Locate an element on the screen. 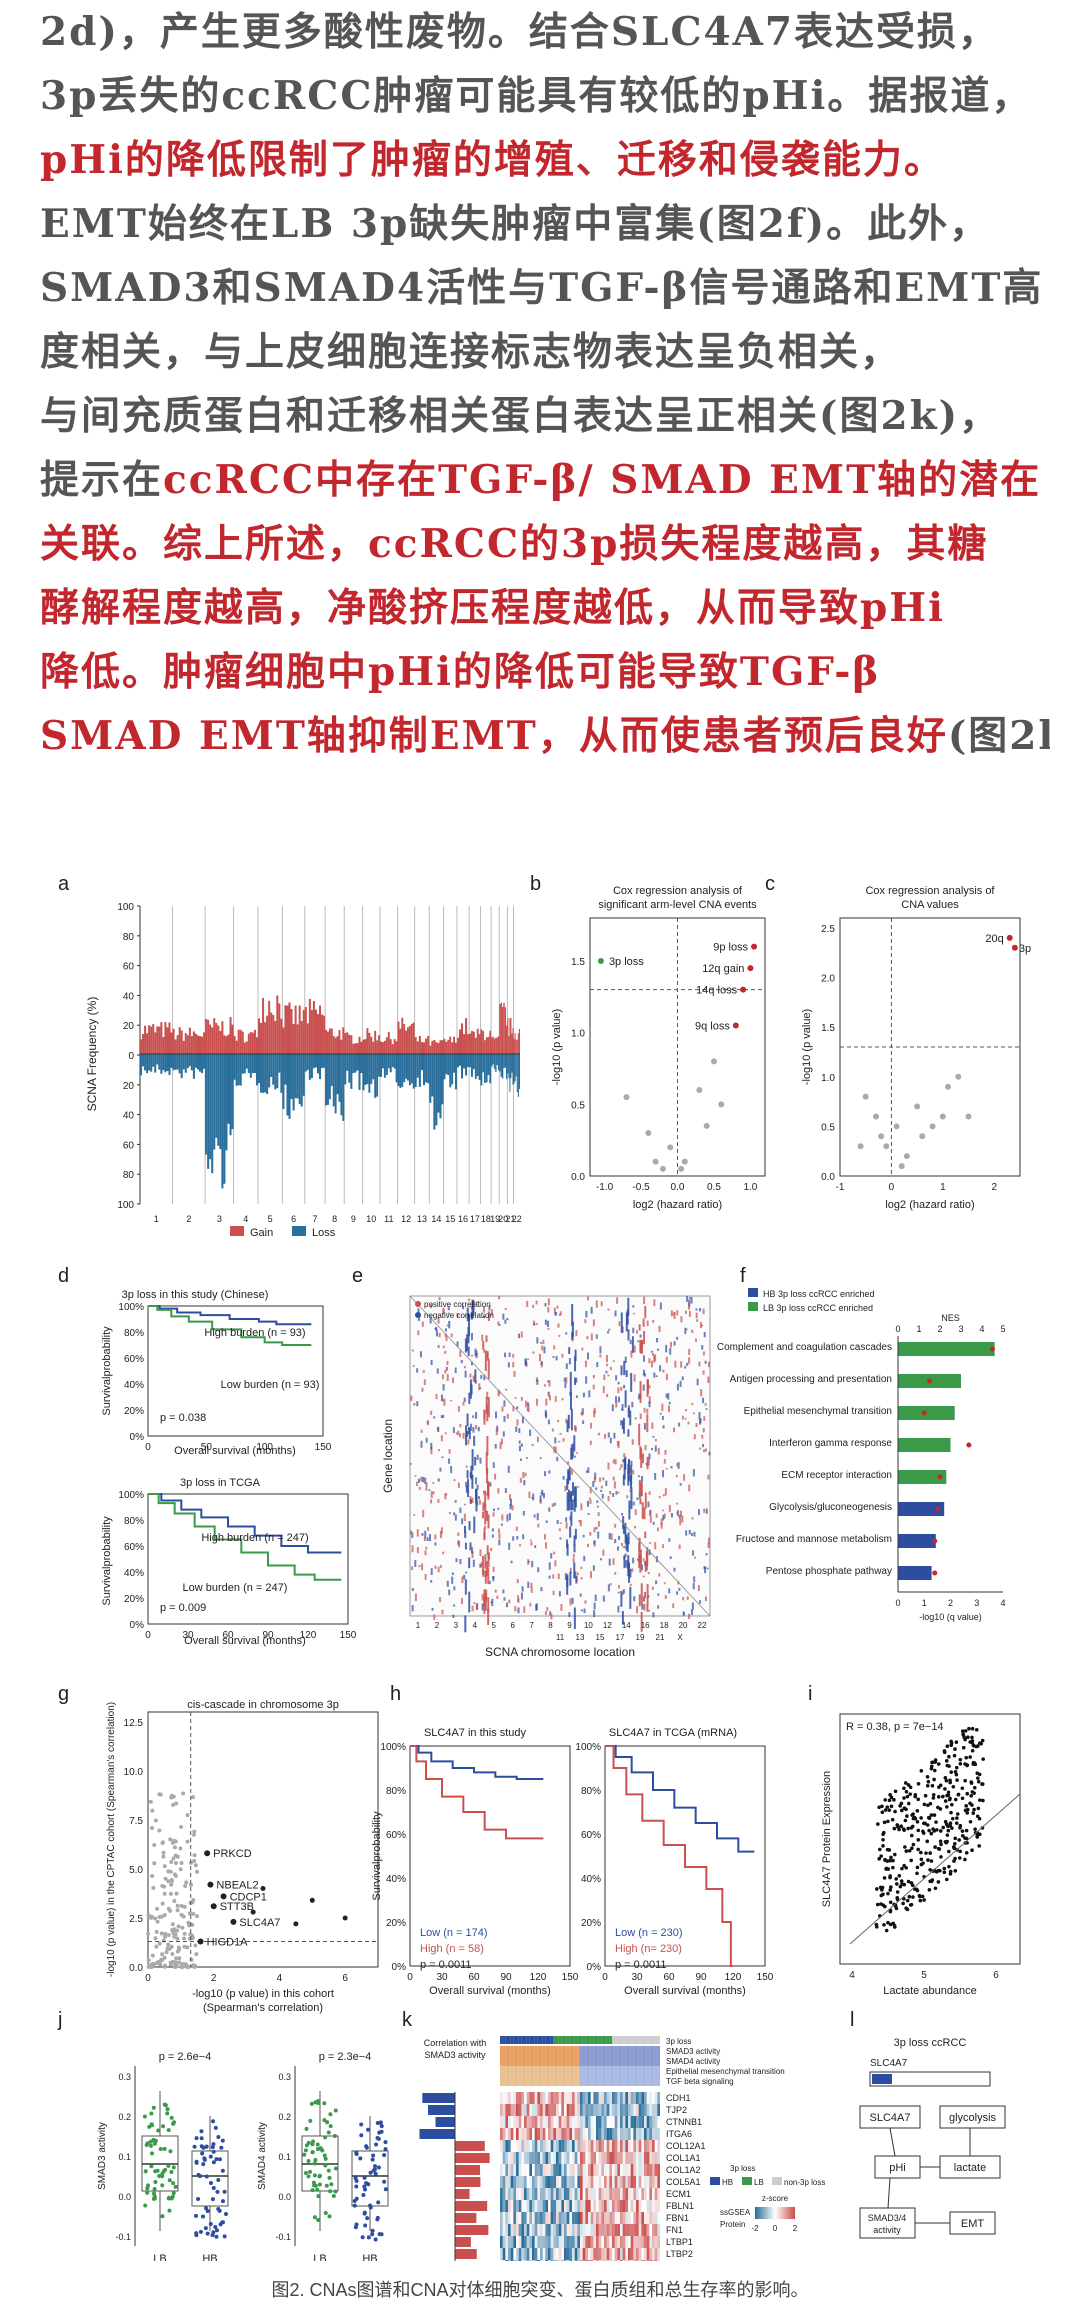 This screenshot has width=1080, height=2311. tick-label: 2 is located at coordinates (437, 1625).